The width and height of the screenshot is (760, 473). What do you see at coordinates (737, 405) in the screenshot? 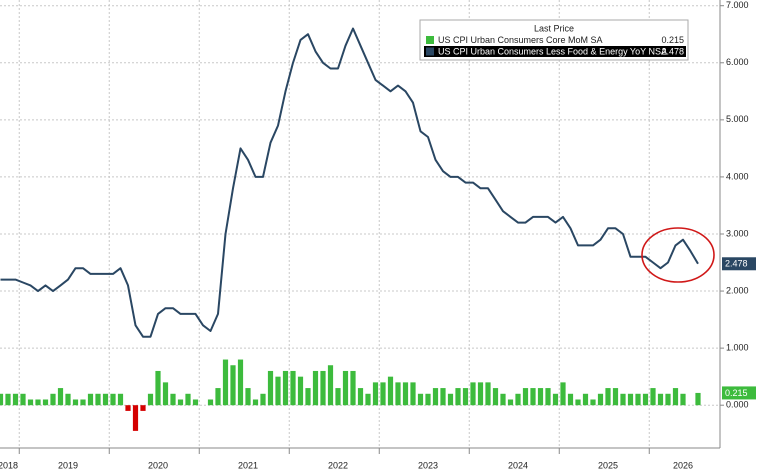
I see `y-tick-label: 0.000` at bounding box center [737, 405].